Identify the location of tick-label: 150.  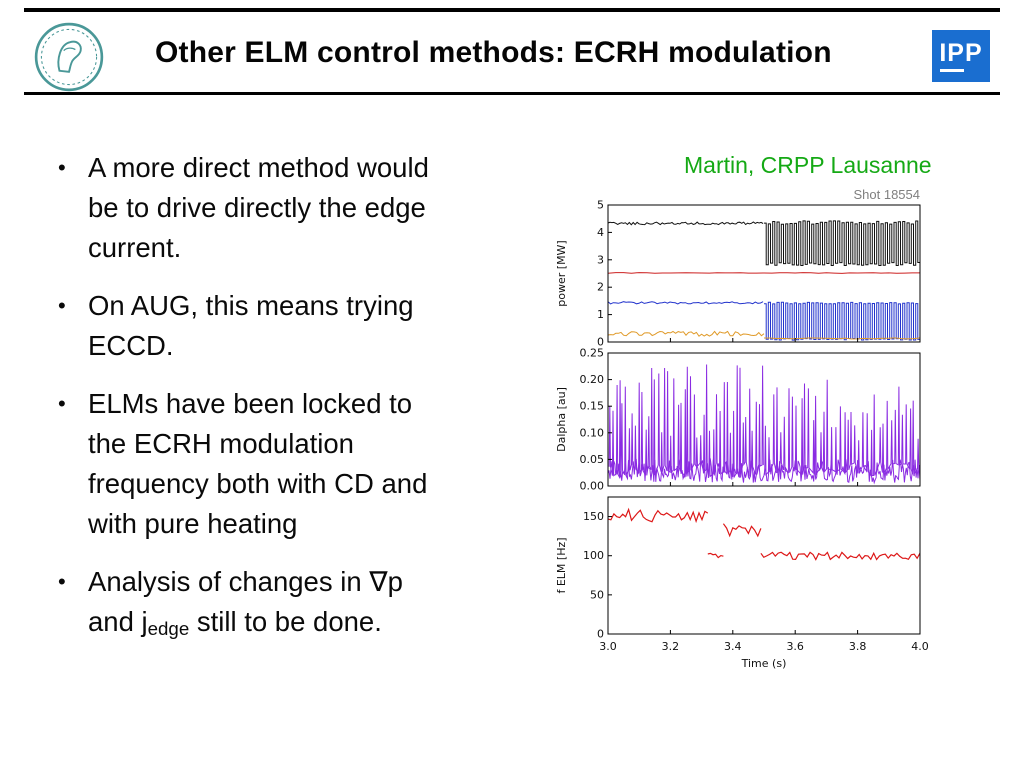
(593, 516).